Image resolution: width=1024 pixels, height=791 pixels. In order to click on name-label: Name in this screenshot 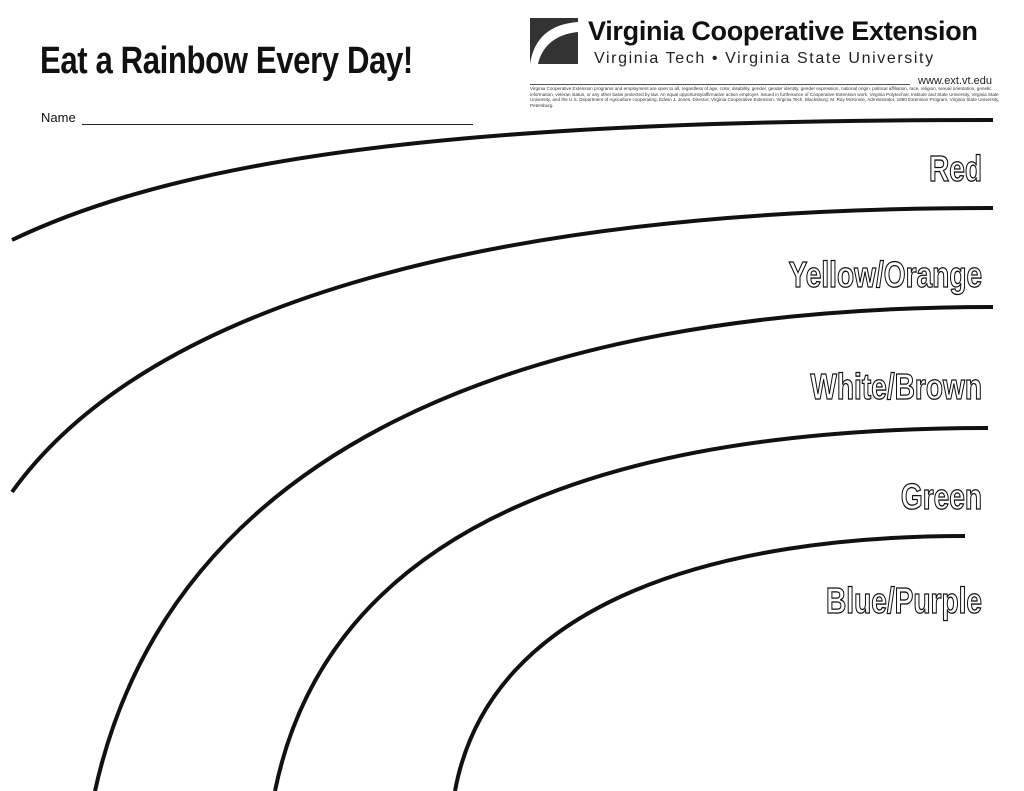, I will do `click(58, 117)`.